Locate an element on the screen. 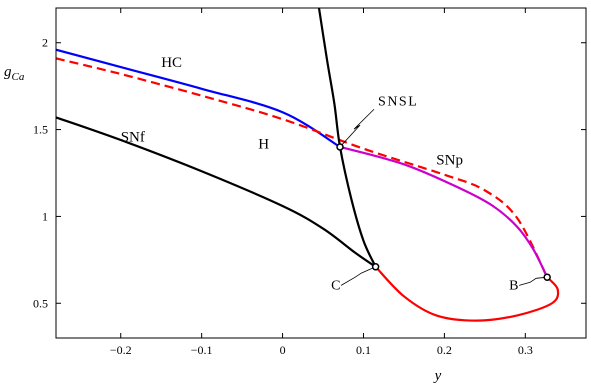 This screenshot has height=384, width=591. x-tick-label: 0.2 is located at coordinates (444, 350).